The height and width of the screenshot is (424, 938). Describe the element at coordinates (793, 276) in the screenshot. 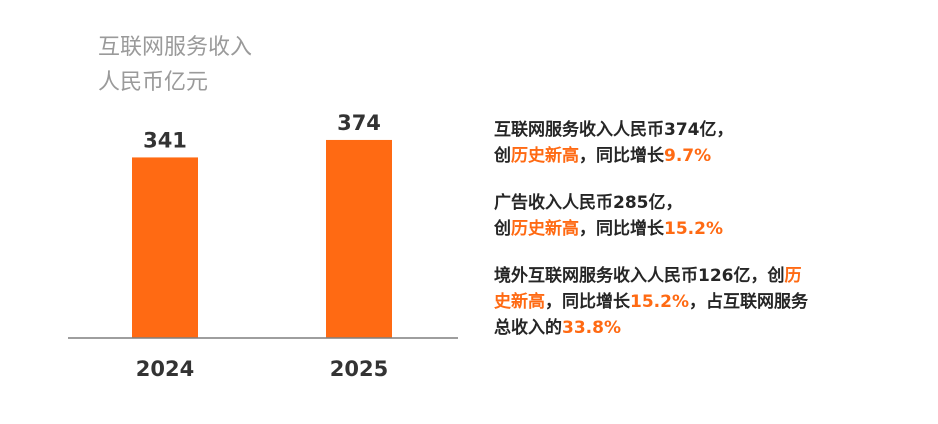

I see `highlight-text: 历` at that location.